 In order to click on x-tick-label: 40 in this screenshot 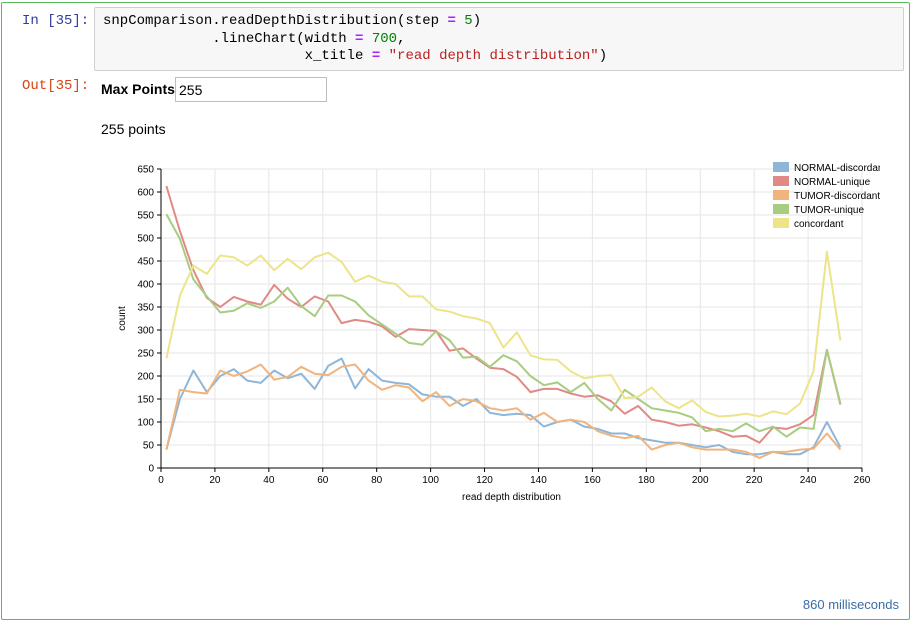, I will do `click(269, 480)`.